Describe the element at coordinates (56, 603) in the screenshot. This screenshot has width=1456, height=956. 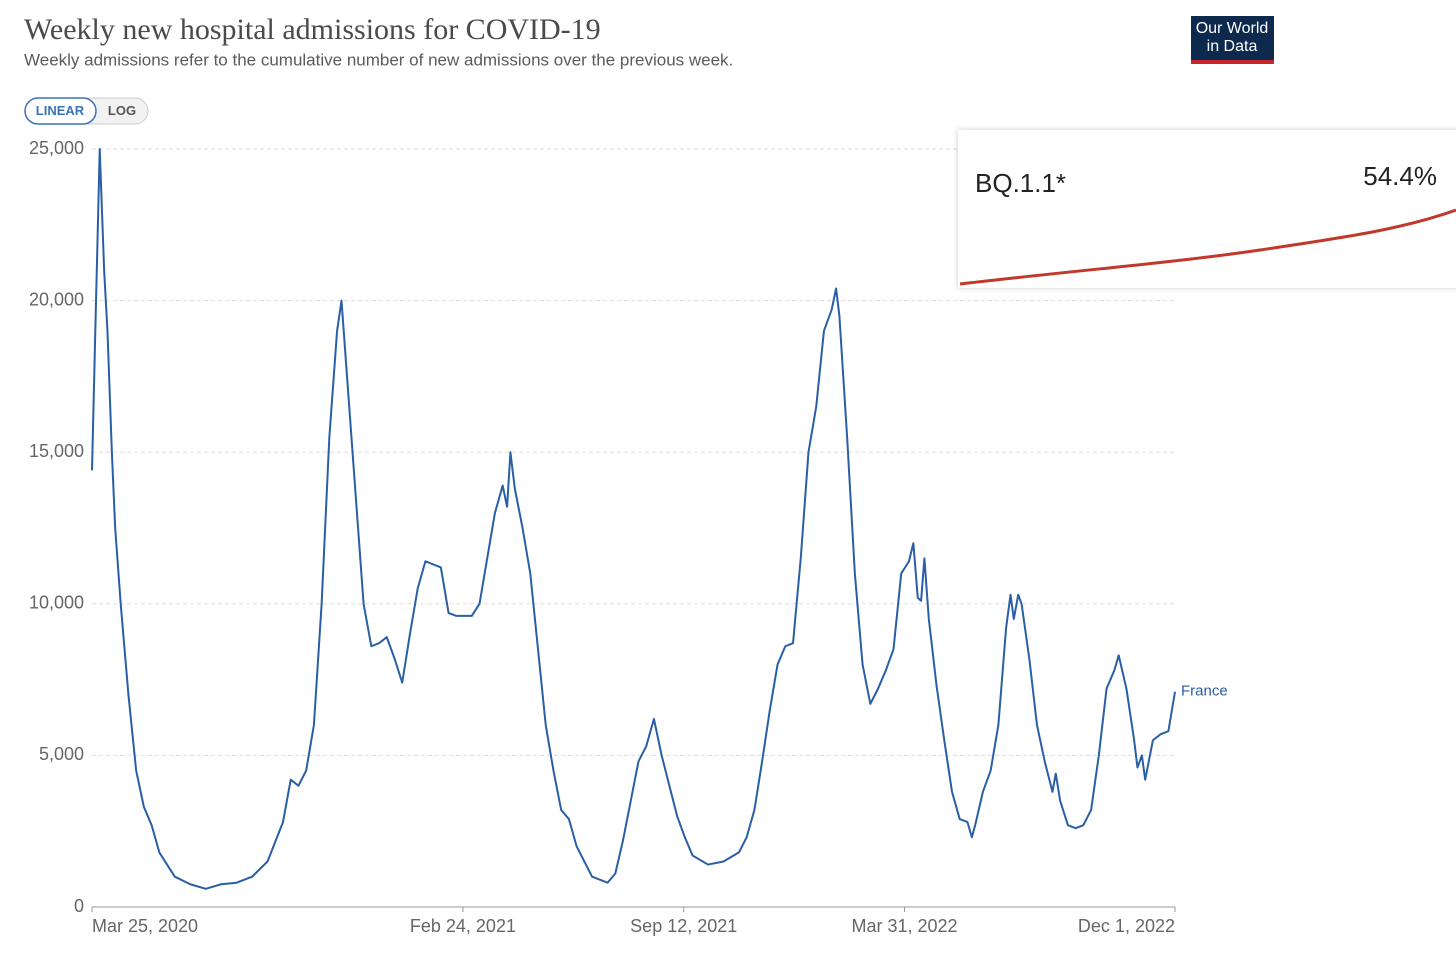
I see `y-tick-label: 10,000` at that location.